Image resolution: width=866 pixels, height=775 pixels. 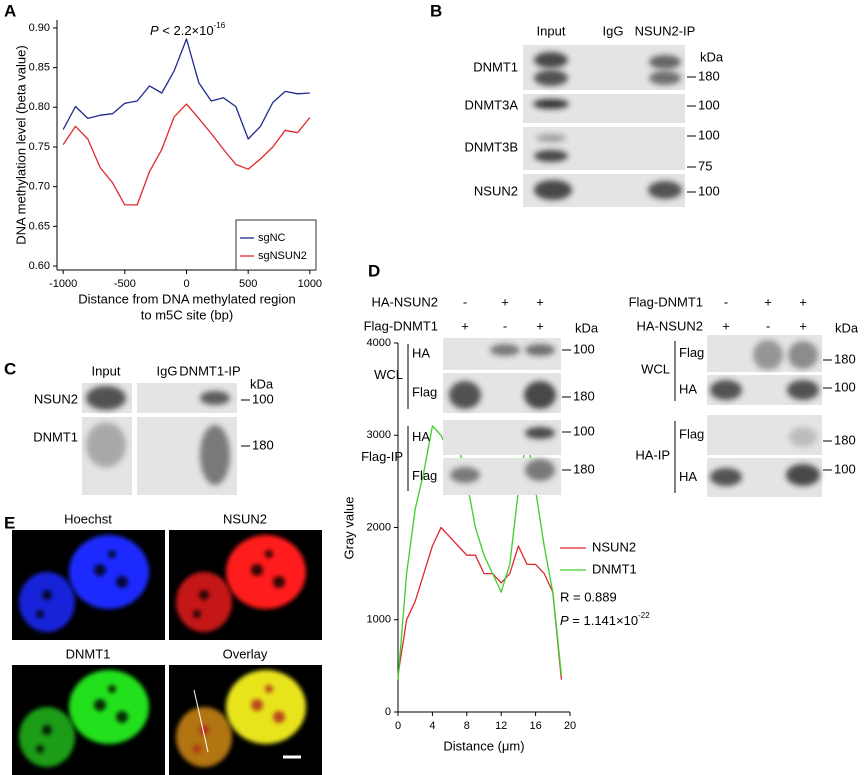 What do you see at coordinates (605, 619) in the screenshot?
I see `stat-p: P = 1.141×10-22` at bounding box center [605, 619].